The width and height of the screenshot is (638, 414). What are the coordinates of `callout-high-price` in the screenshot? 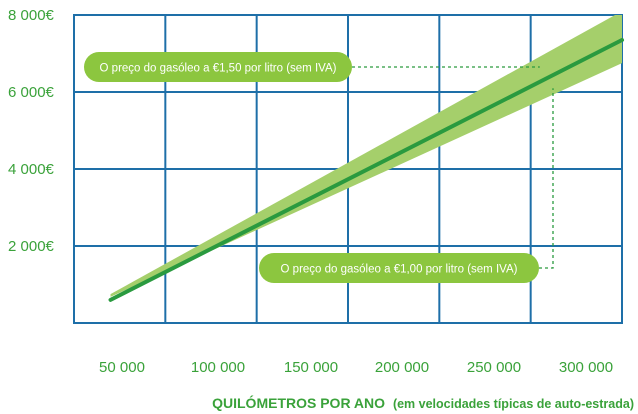 It's located at (218, 67).